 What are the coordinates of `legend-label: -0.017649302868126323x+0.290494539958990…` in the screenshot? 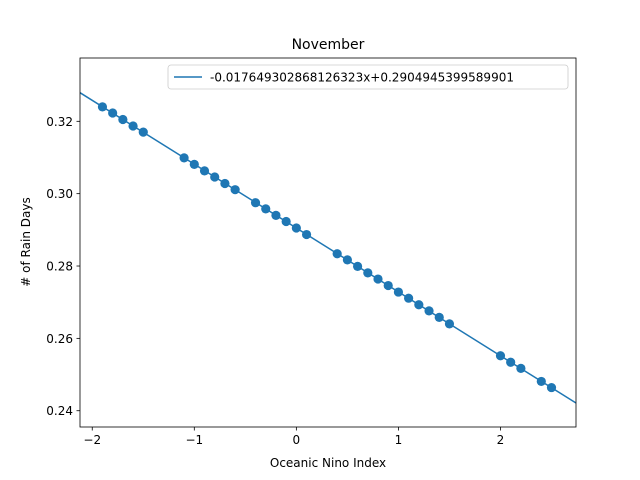 It's located at (362, 78).